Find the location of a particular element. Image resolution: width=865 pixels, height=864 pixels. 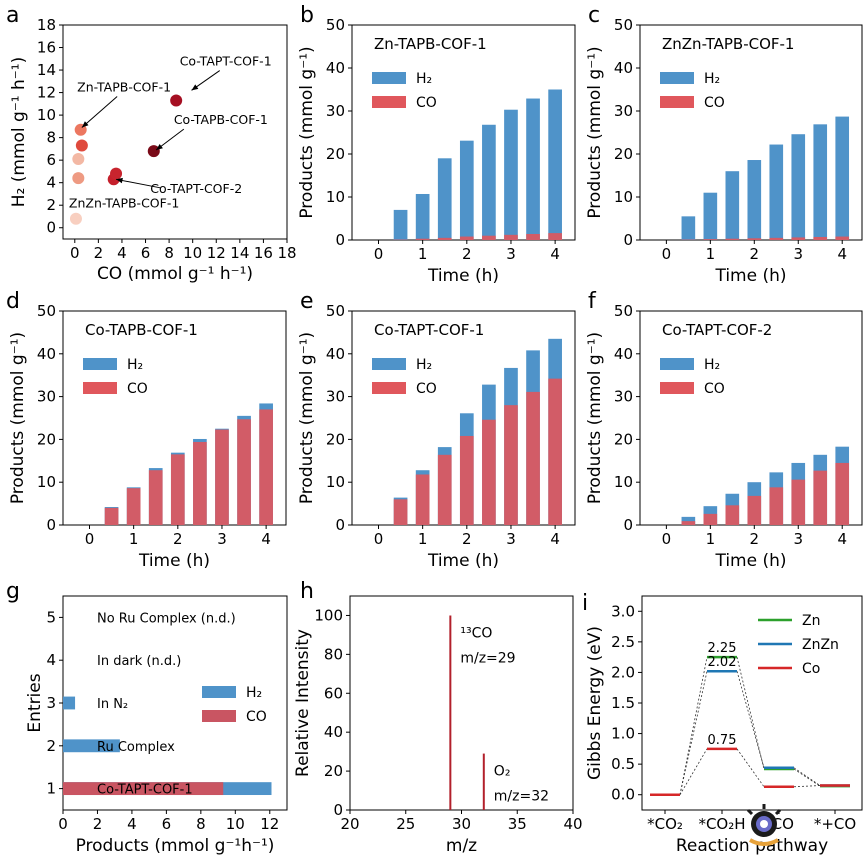

annotation-arrow is located at coordinates (99, 112).